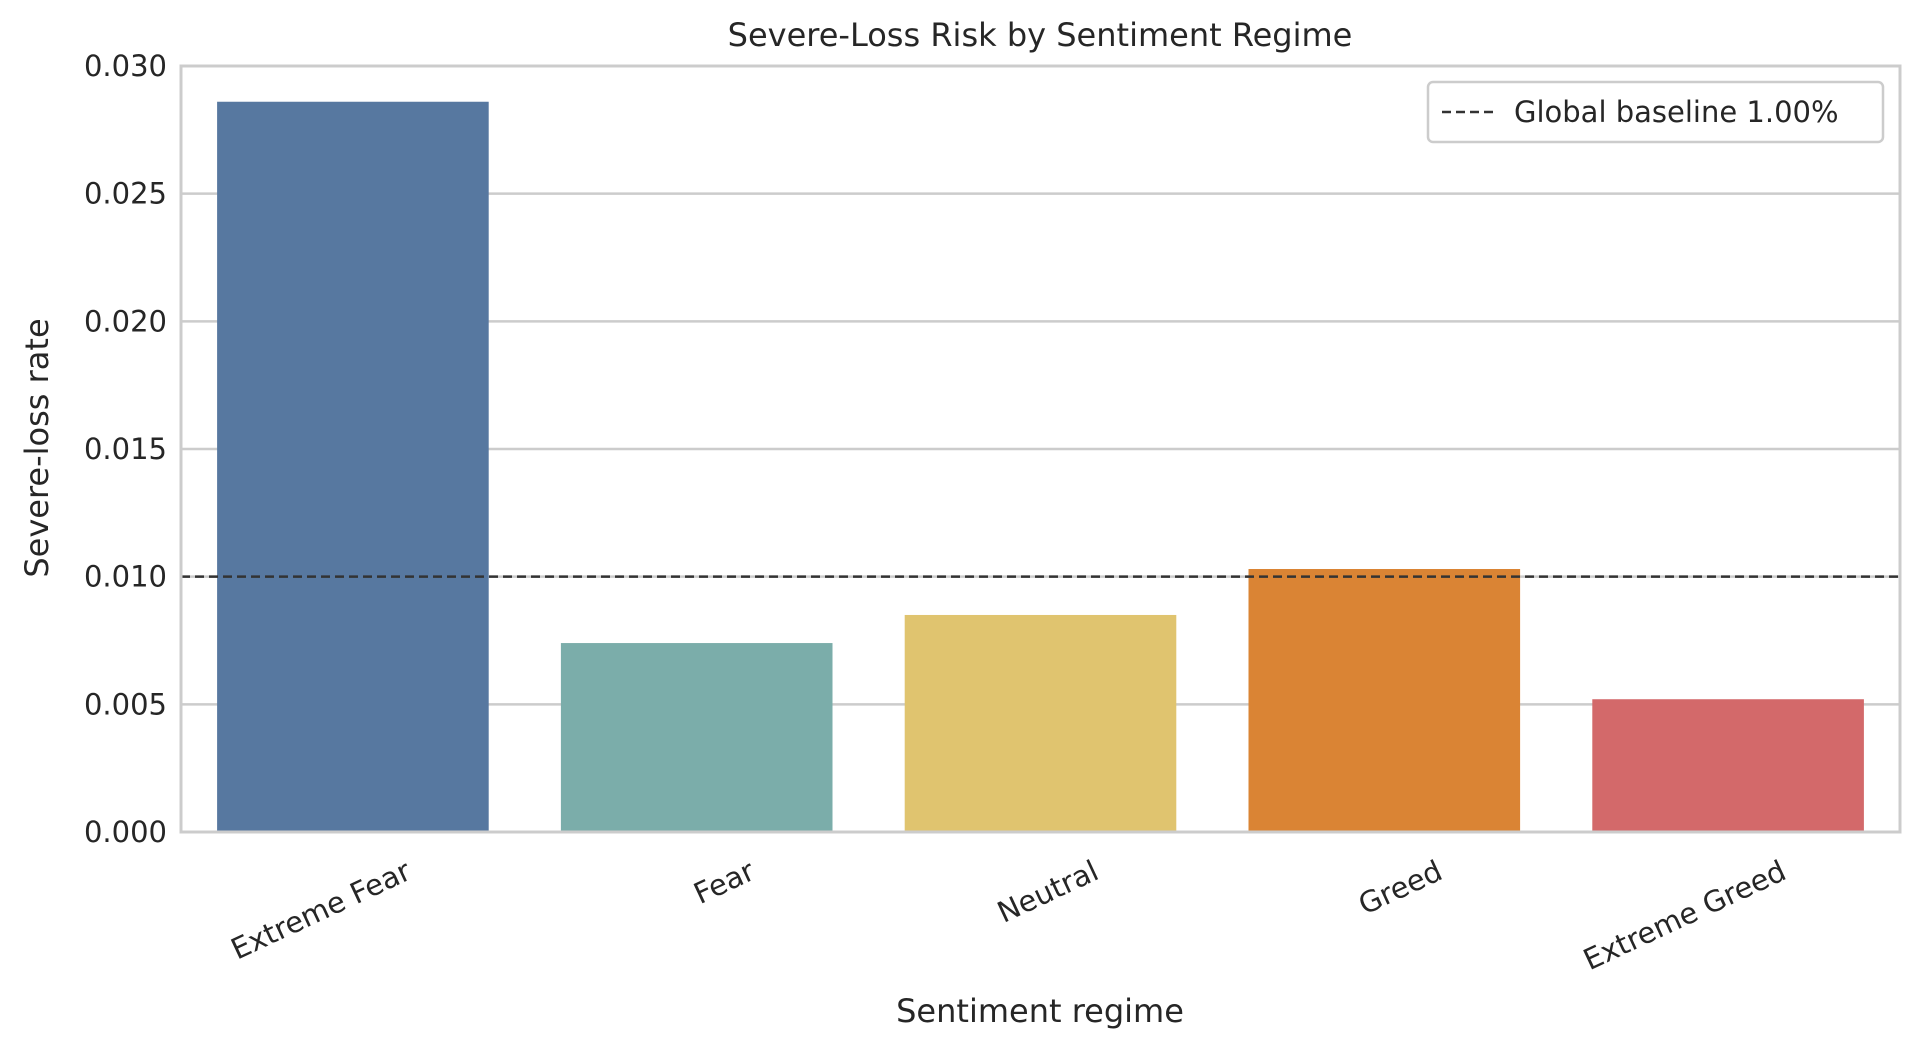 The width and height of the screenshot is (1920, 1052). I want to click on legend-box, so click(1655, 112).